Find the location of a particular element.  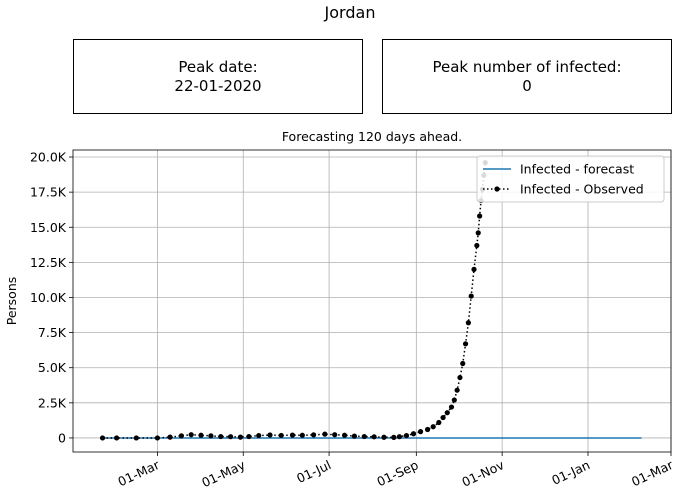

y-tick-label: 7.5K is located at coordinates (52, 332).